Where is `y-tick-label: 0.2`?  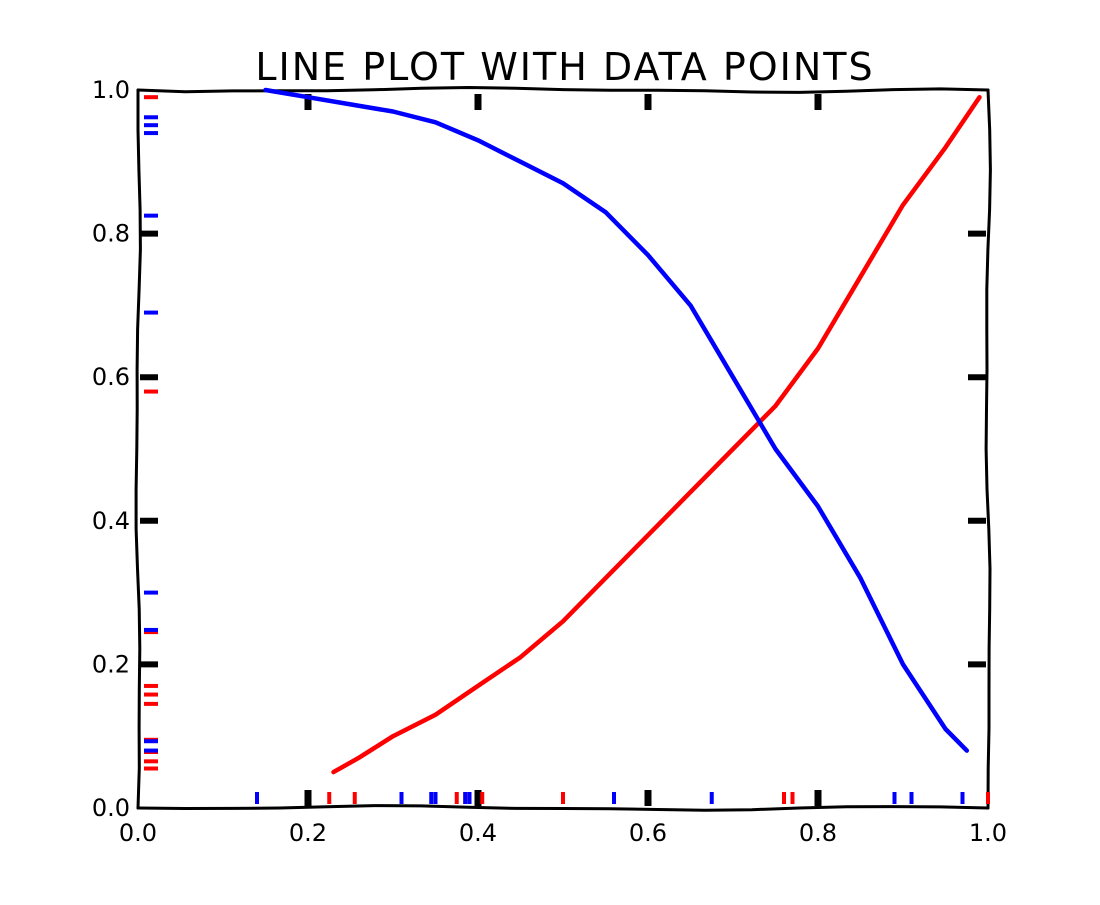 y-tick-label: 0.2 is located at coordinates (111, 664).